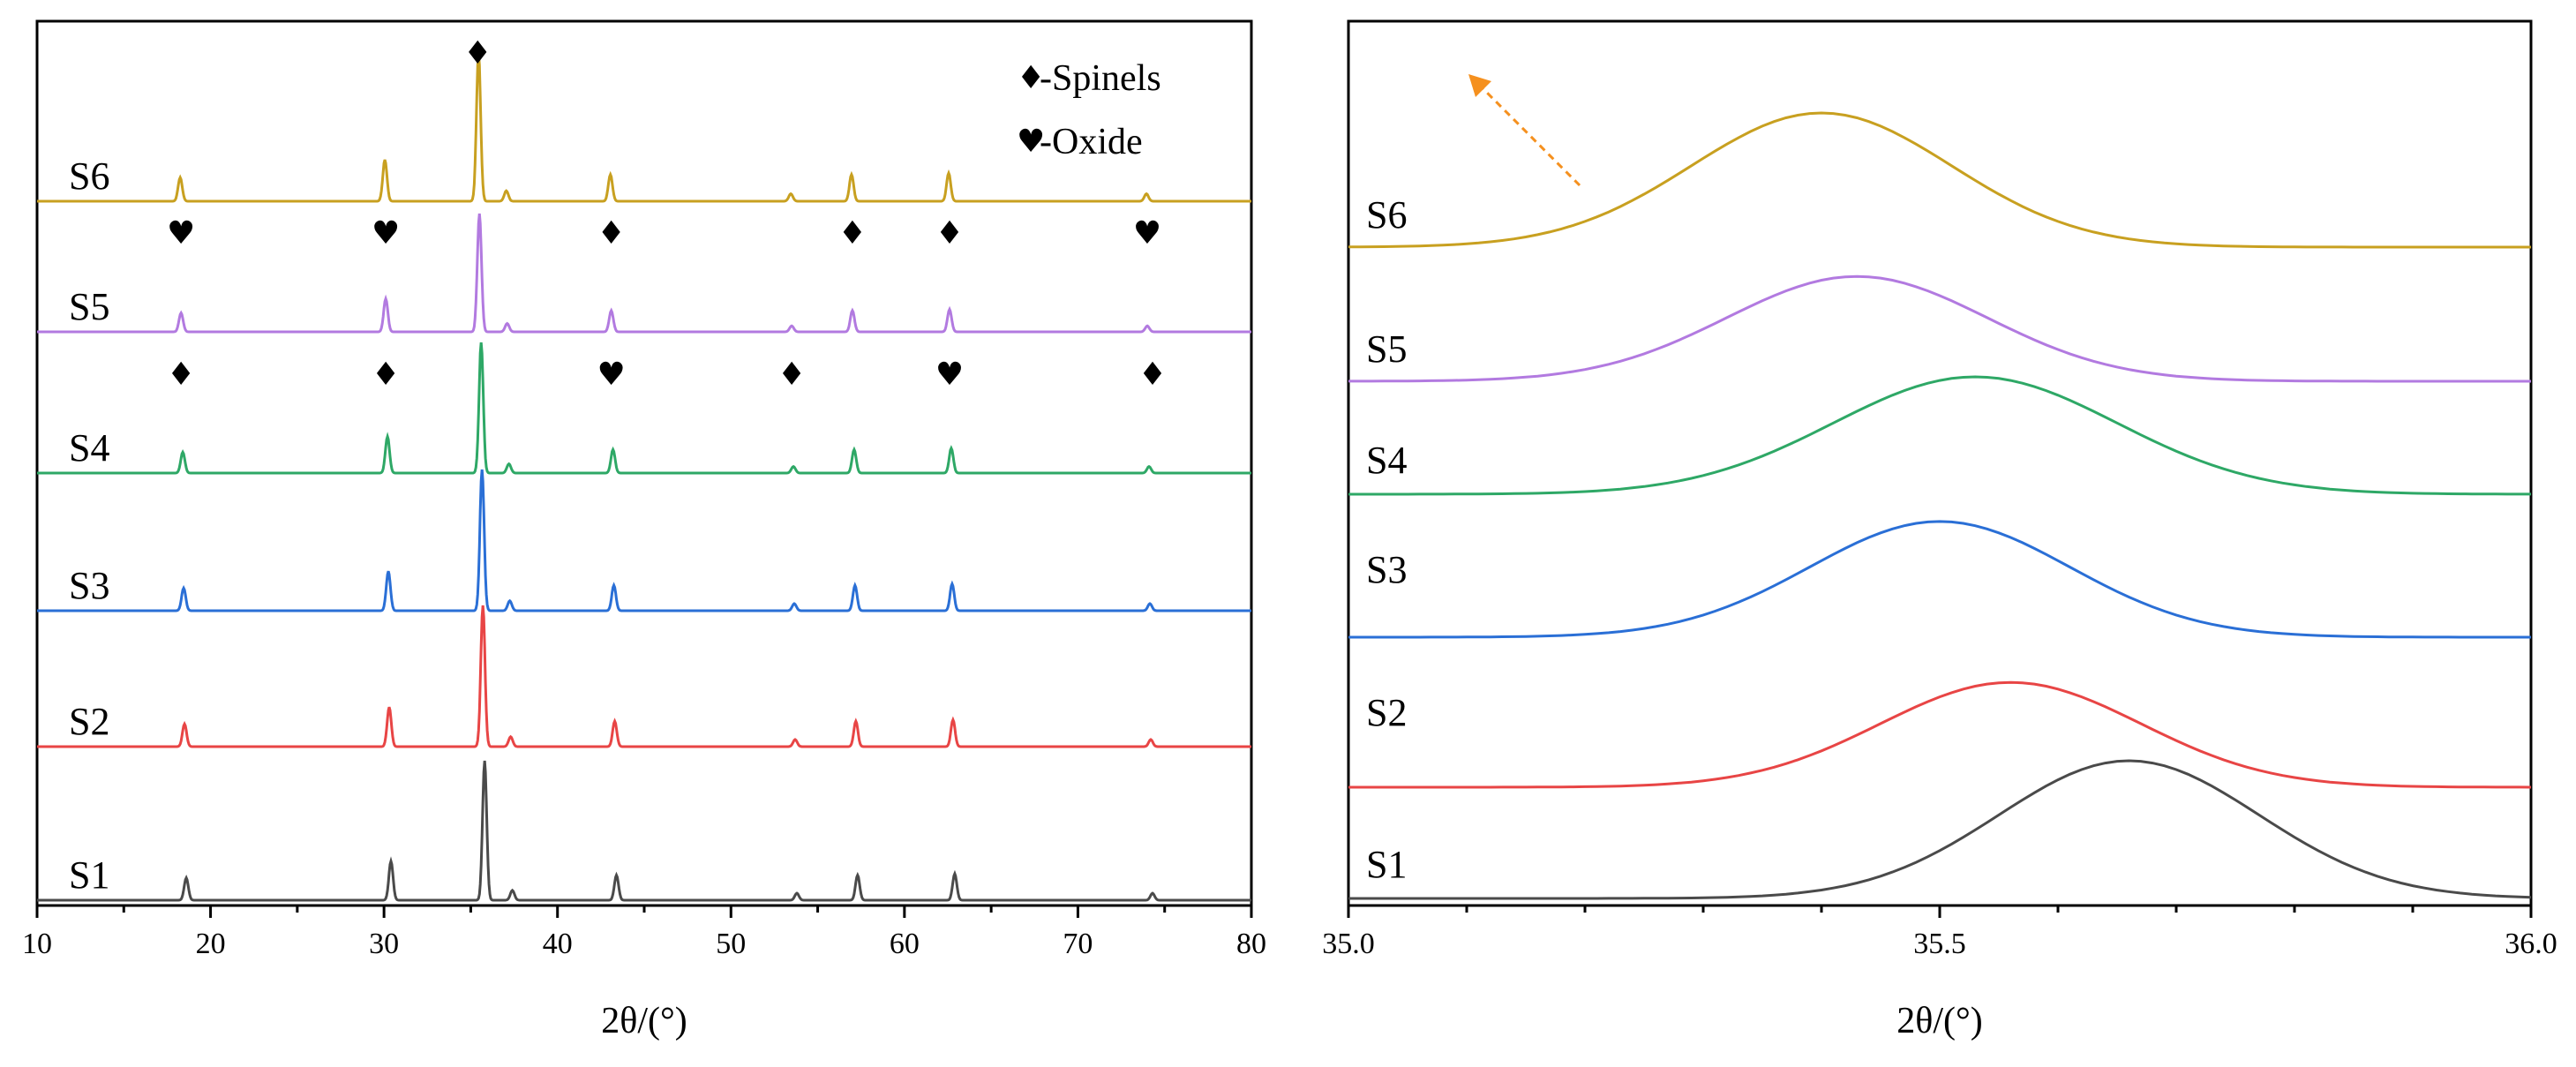 The width and height of the screenshot is (2576, 1067). Describe the element at coordinates (1091, 142) in the screenshot. I see `oxide-legend-label: -Oxide` at that location.